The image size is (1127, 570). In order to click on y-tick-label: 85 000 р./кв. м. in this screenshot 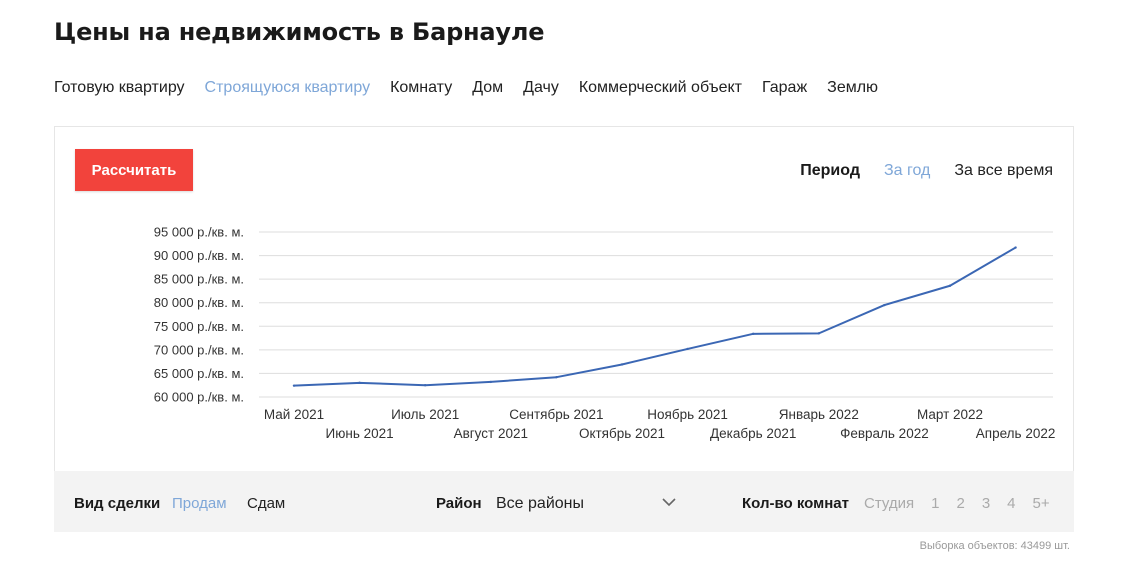, I will do `click(199, 279)`.